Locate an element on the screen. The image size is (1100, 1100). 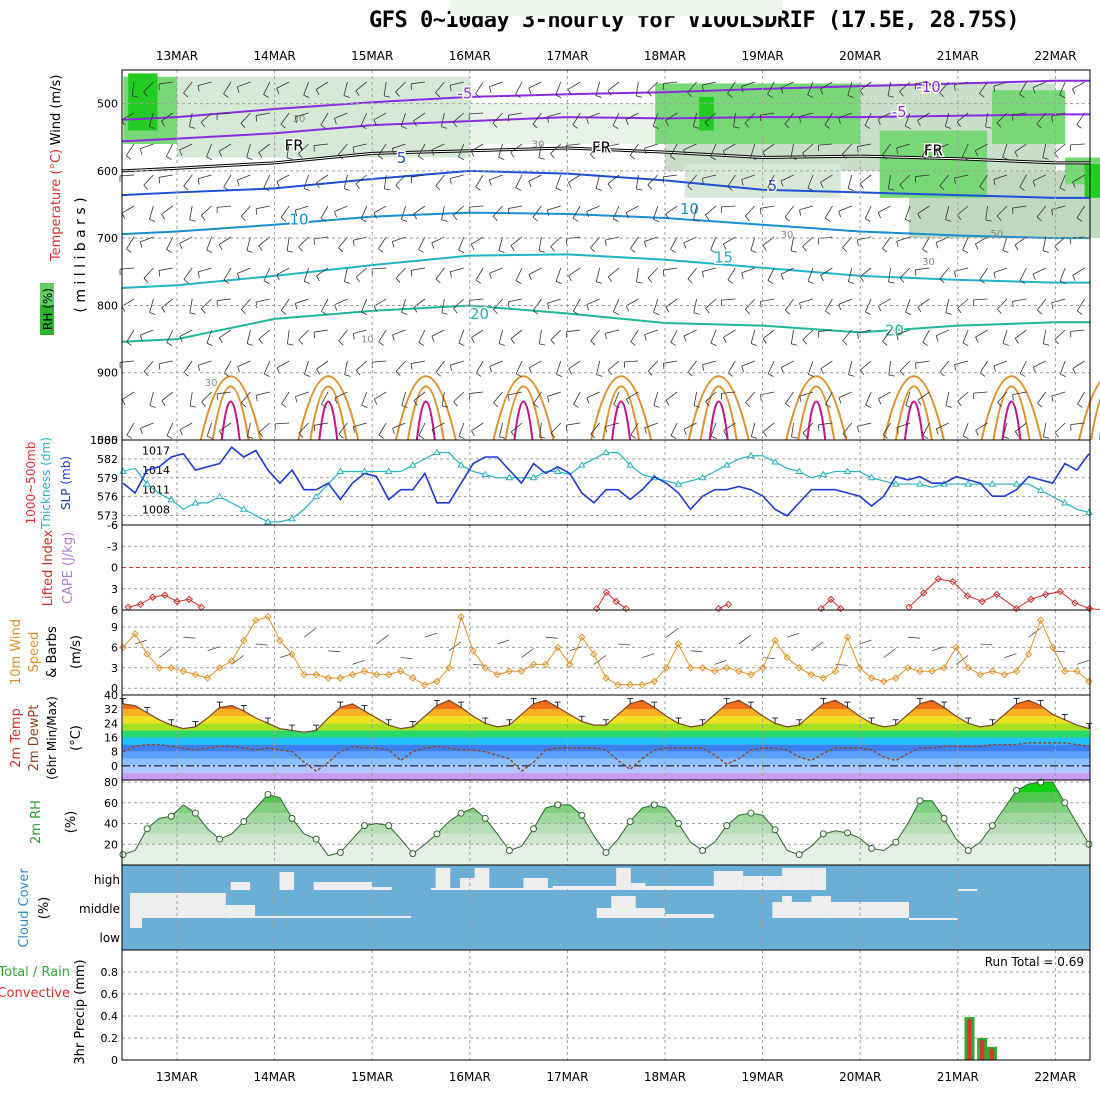
lifted-index-marker is located at coordinates (831, 599).